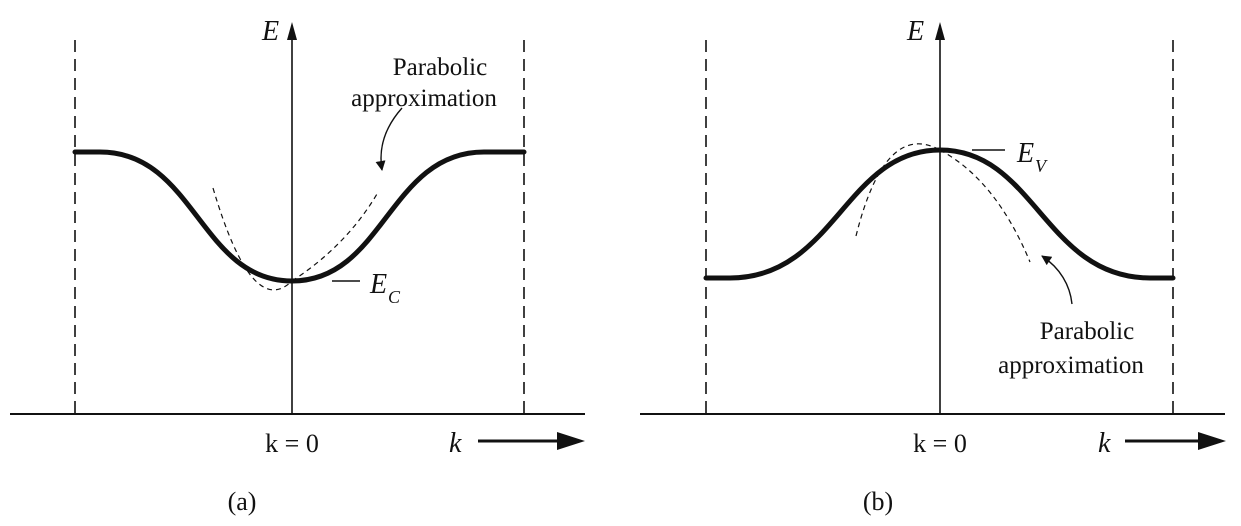 The width and height of the screenshot is (1241, 526). Describe the element at coordinates (242, 501) in the screenshot. I see `panel-caption: (a)` at that location.